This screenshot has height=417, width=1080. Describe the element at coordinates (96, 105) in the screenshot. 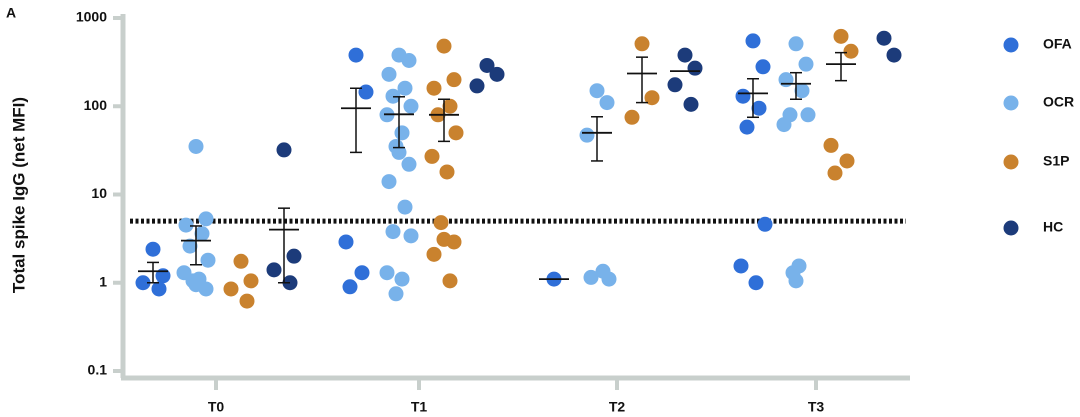

I see `y-tick-label: 100` at that location.